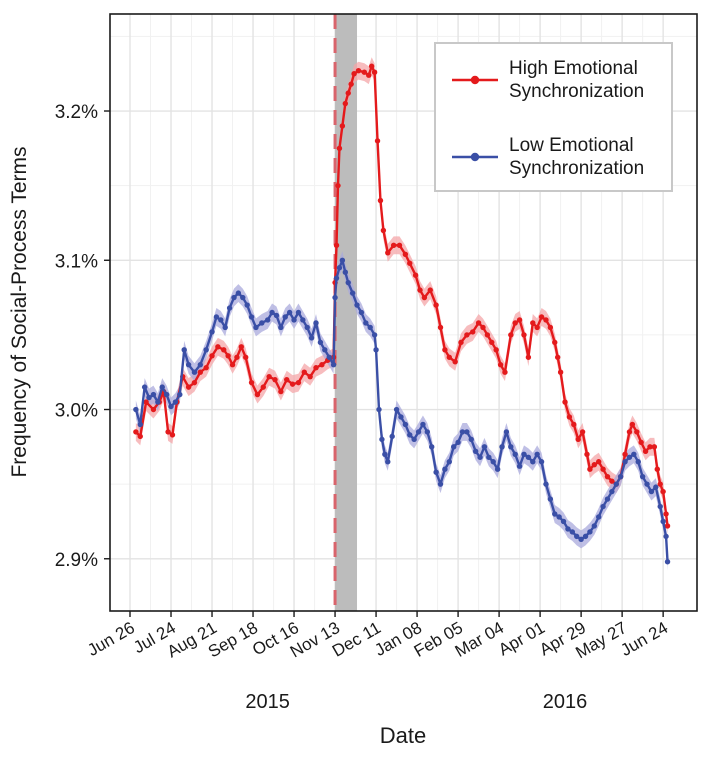 The height and width of the screenshot is (763, 716). Describe the element at coordinates (76, 261) in the screenshot. I see `y-tick-label: 3.1%` at that location.